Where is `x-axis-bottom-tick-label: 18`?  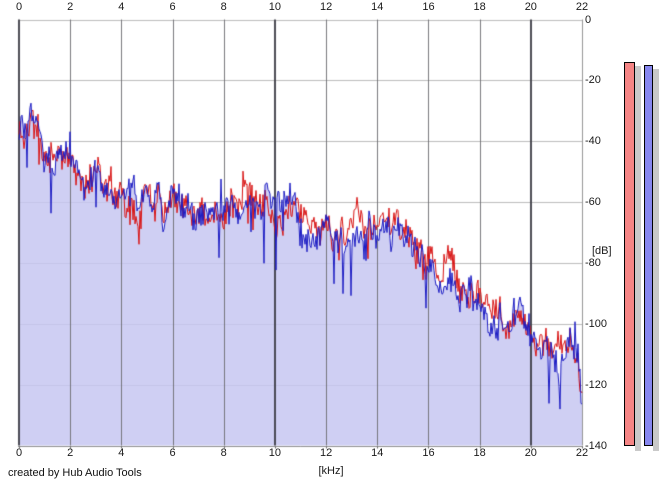 x-axis-bottom-tick-label: 18 is located at coordinates (479, 453).